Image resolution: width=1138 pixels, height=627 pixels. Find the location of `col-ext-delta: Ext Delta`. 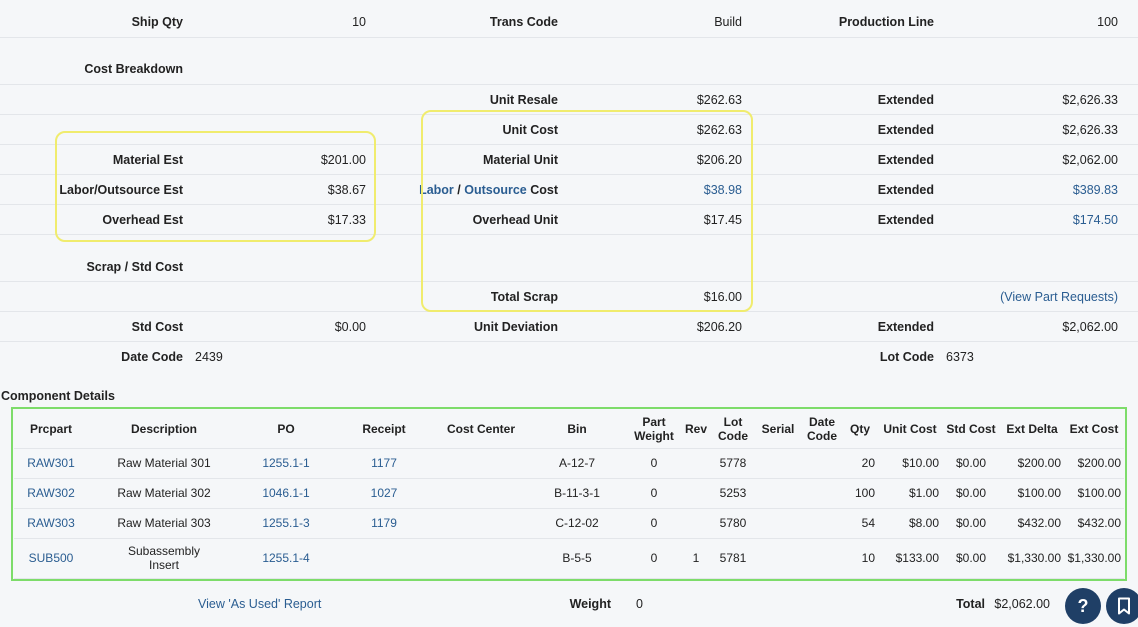

col-ext-delta: Ext Delta is located at coordinates (1032, 429).